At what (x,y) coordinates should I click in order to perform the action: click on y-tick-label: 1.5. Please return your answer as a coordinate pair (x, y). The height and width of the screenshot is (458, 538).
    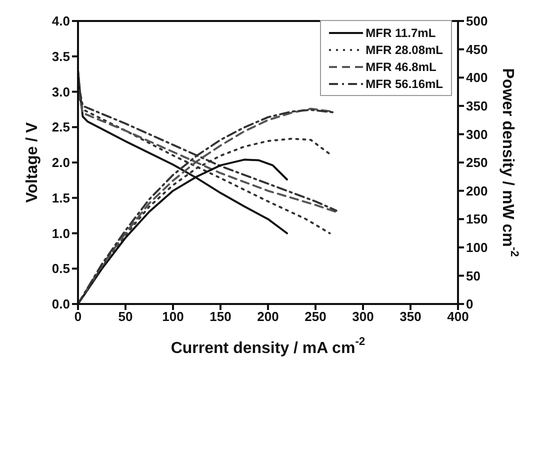
    Looking at the image, I should click on (61, 198).